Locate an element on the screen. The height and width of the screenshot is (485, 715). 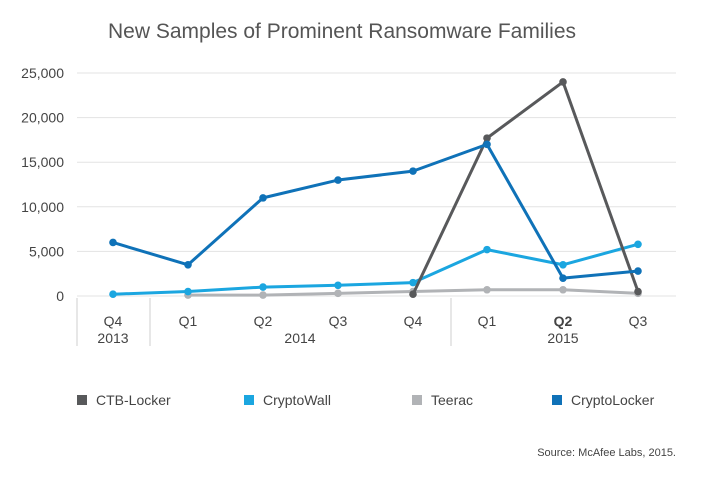
x-axis: Q4 Q1 Q2 Q3 Q4 Q1 Q2 Q3 2013 2014 2015 is located at coordinates (362, 322).